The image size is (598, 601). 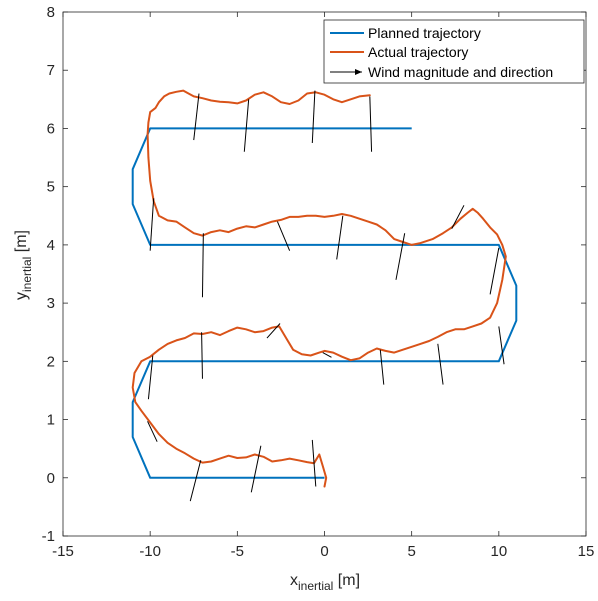 What do you see at coordinates (48, 536) in the screenshot?
I see `y-tick-label: -1` at bounding box center [48, 536].